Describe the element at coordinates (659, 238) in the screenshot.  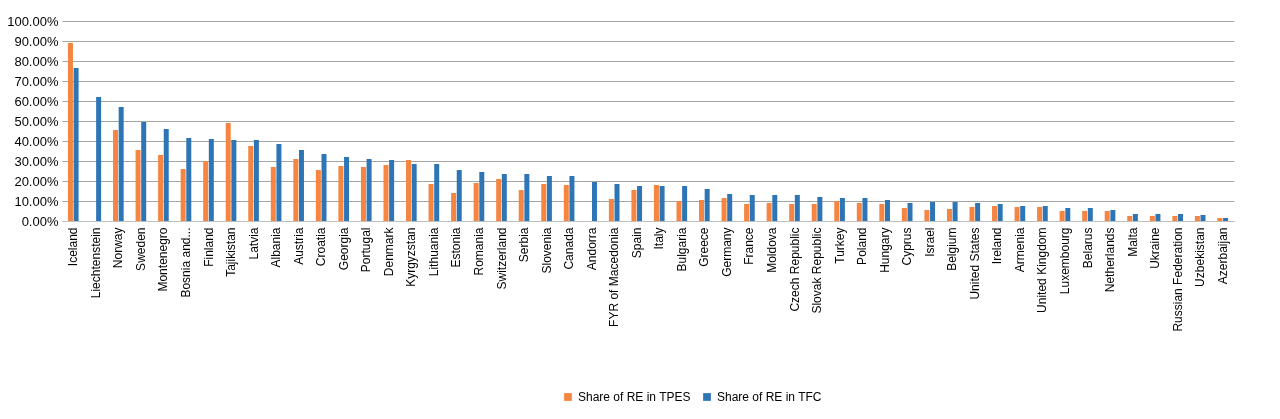
I see `x-tick-label: Italy` at that location.